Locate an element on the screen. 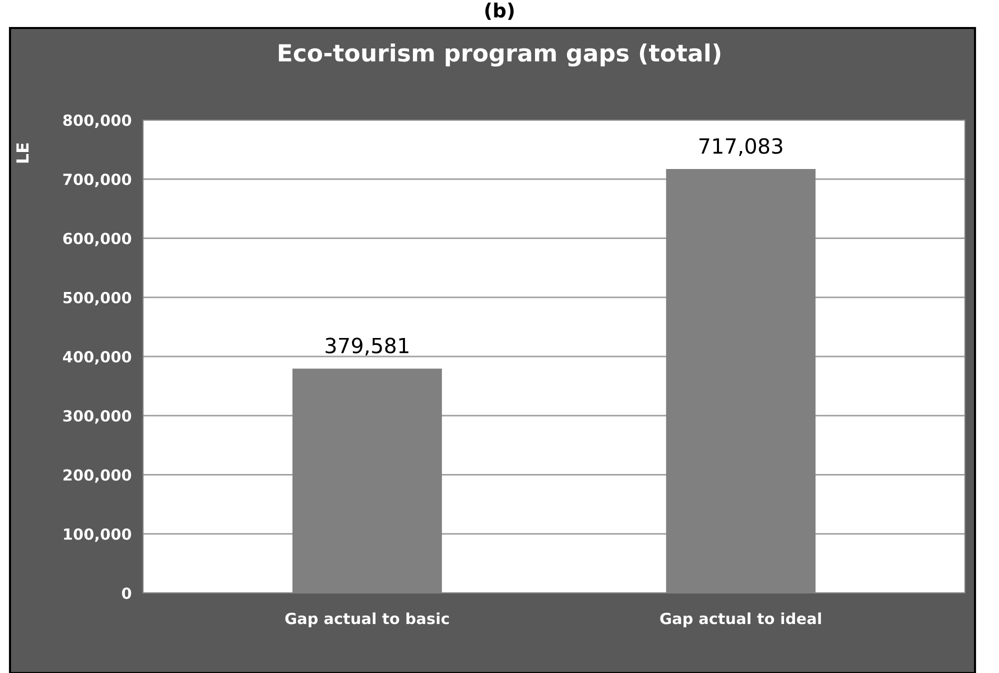 This screenshot has height=673, width=999. y-tick-label: 100,000 is located at coordinates (98, 535).